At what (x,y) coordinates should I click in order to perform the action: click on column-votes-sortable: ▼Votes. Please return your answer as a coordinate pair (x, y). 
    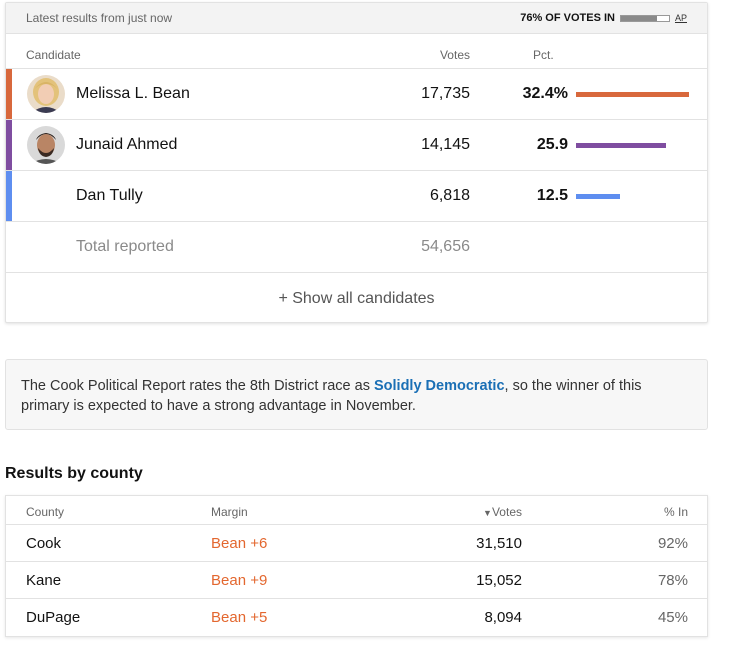
    Looking at the image, I should click on (474, 512).